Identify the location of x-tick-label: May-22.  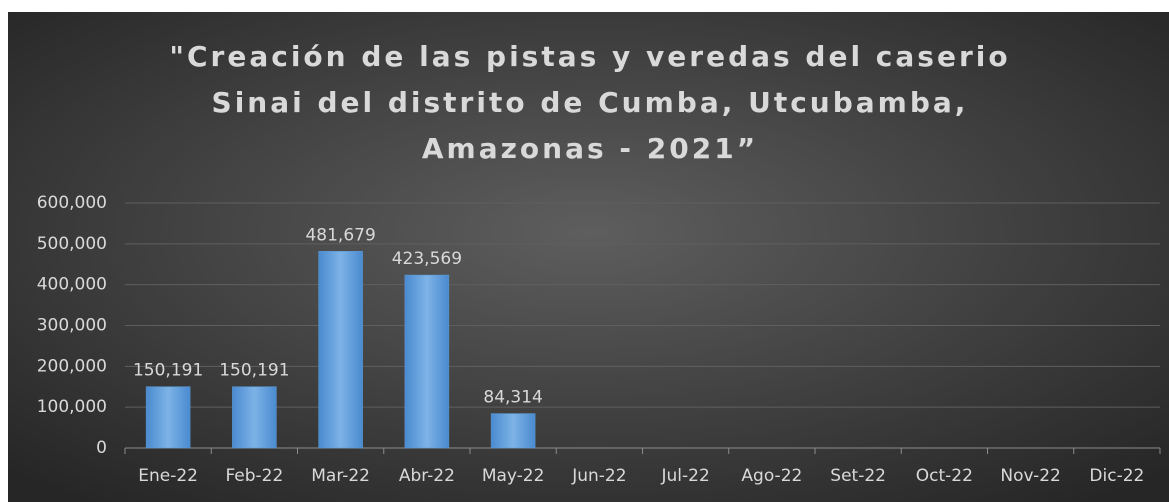
(513, 476).